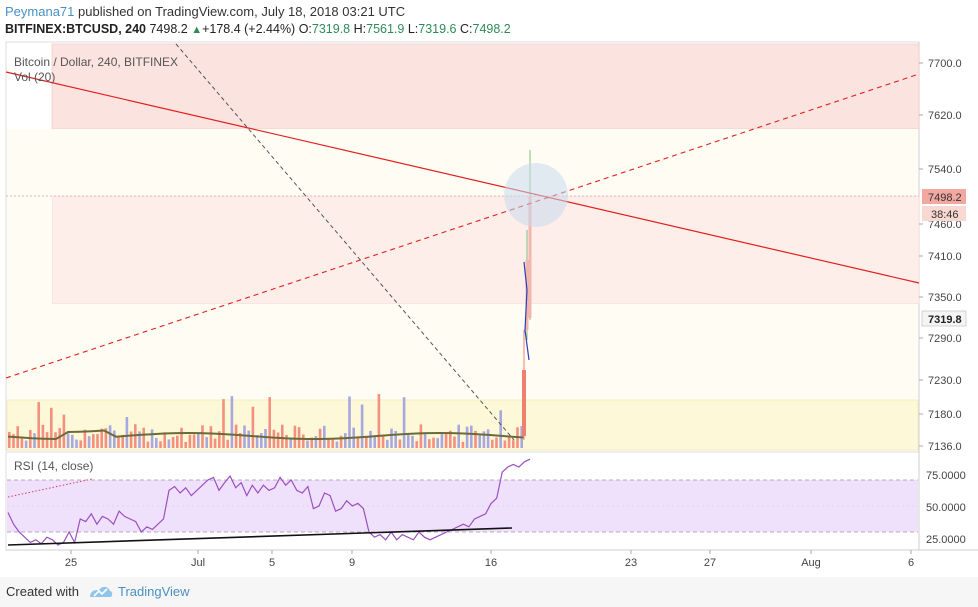  Describe the element at coordinates (489, 592) in the screenshot. I see `footer: Created with TradingView` at that location.